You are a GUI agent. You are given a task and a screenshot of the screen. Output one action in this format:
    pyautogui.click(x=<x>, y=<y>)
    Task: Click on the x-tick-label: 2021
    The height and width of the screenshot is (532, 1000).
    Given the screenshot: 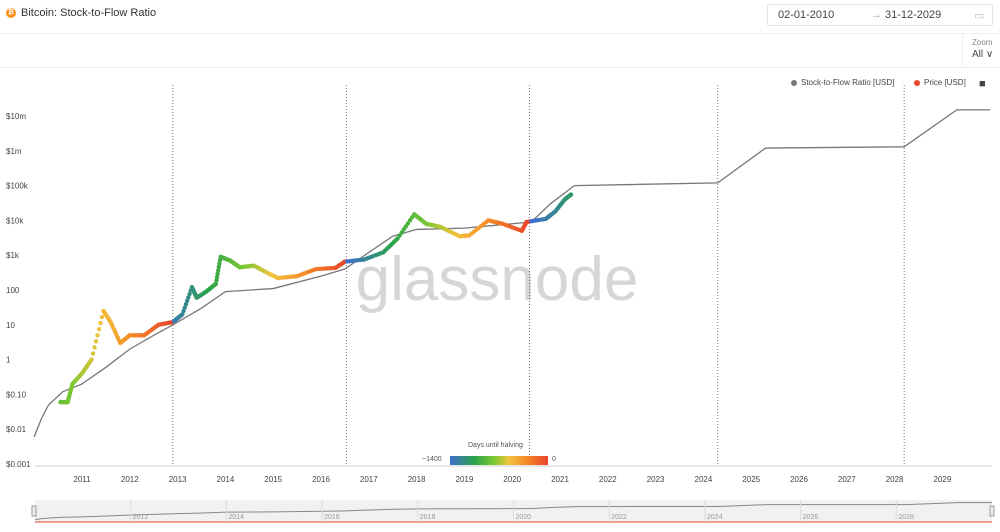 What is the action you would take?
    pyautogui.click(x=560, y=479)
    